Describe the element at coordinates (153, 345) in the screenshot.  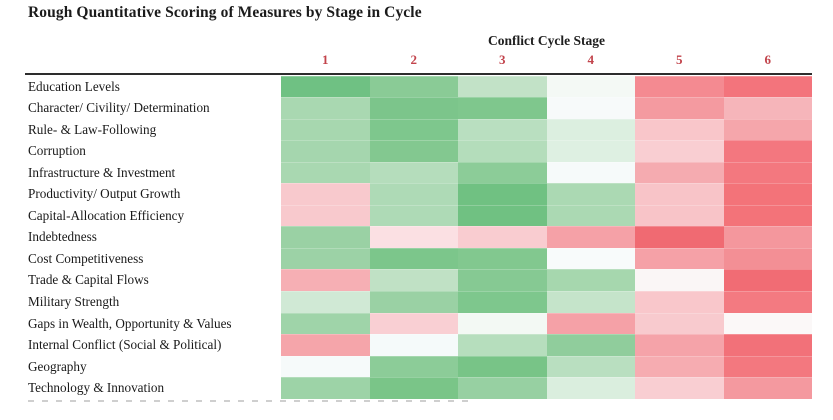
I see `row-label: Internal Conflict (Social & Political)` at that location.